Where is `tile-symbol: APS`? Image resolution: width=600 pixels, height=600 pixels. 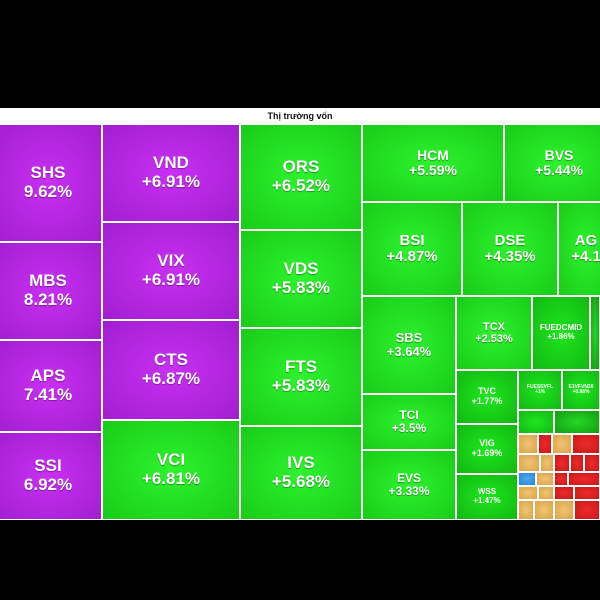 tile-symbol: APS is located at coordinates (48, 376).